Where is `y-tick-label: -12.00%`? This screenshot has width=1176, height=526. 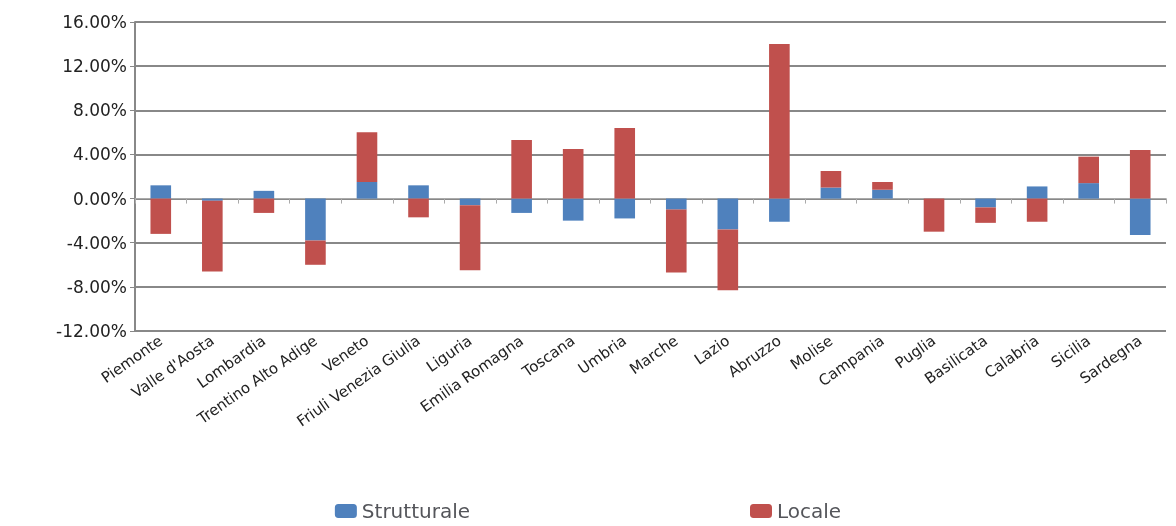 y-tick-label: -12.00% is located at coordinates (91, 331).